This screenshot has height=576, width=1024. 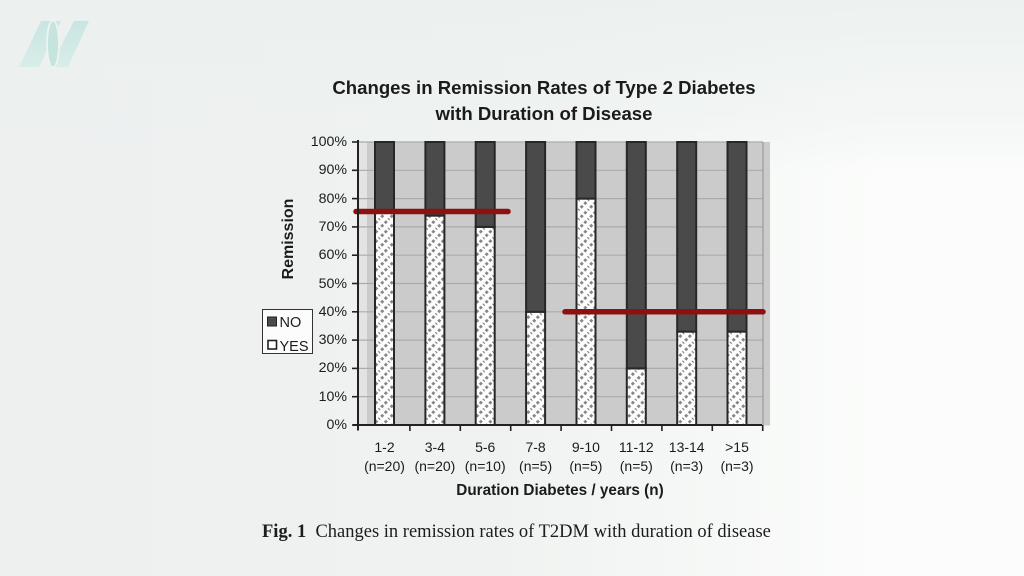 What do you see at coordinates (294, 346) in the screenshot?
I see `svg-text: YES` at bounding box center [294, 346].